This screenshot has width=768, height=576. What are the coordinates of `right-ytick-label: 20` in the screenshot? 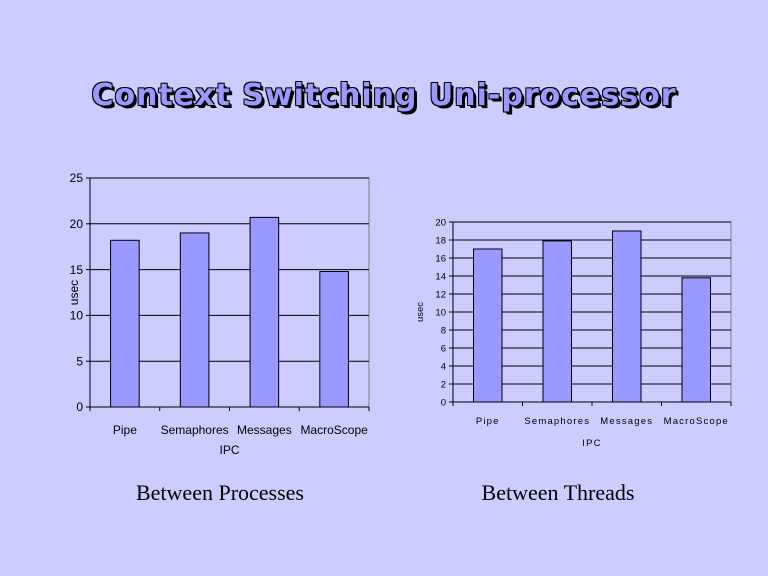 It's located at (440, 222).